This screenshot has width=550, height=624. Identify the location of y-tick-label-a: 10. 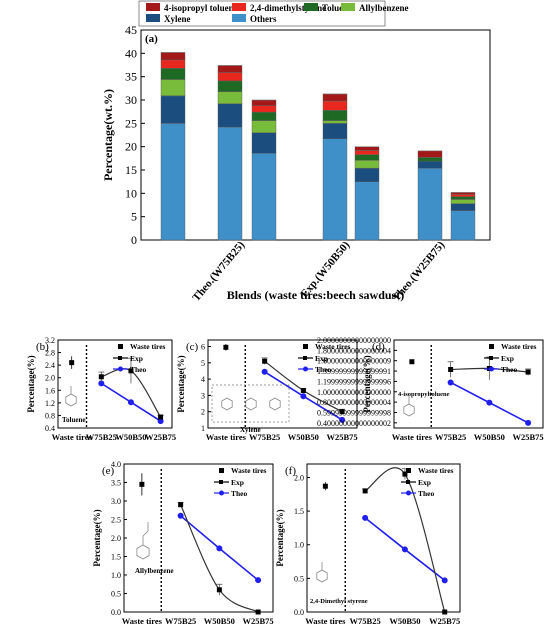
(131, 193).